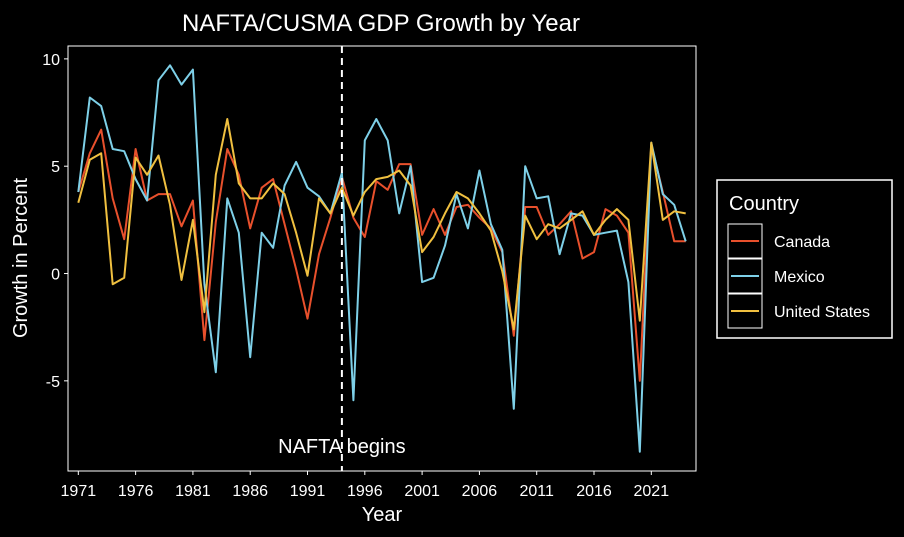 The image size is (904, 537). What do you see at coordinates (594, 491) in the screenshot?
I see `x-tick-label: 2016` at bounding box center [594, 491].